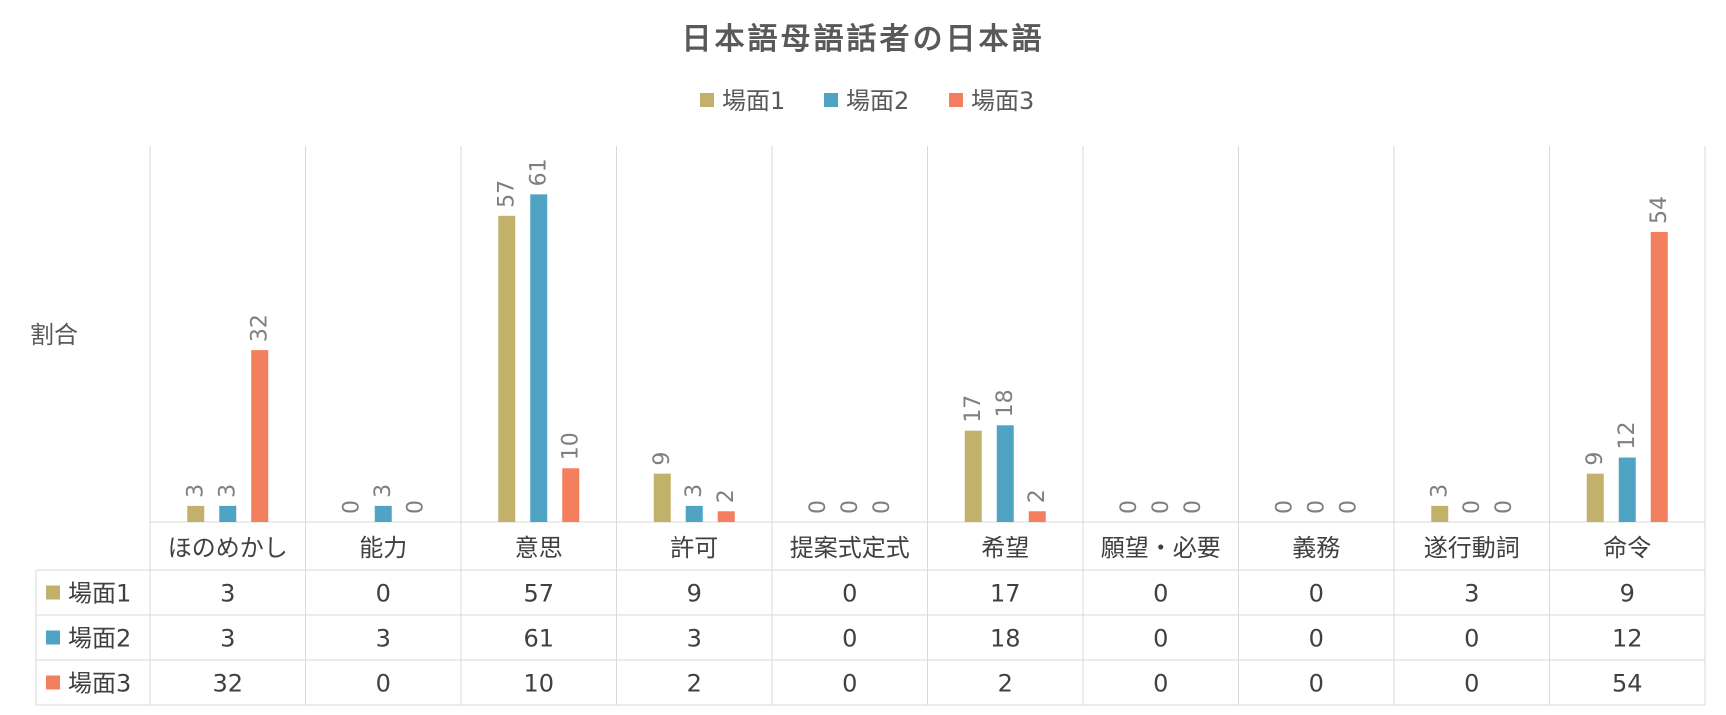 The image size is (1726, 715). What do you see at coordinates (863, 39) in the screenshot?
I see `chart-title: 日本語母語話者の日本語` at bounding box center [863, 39].